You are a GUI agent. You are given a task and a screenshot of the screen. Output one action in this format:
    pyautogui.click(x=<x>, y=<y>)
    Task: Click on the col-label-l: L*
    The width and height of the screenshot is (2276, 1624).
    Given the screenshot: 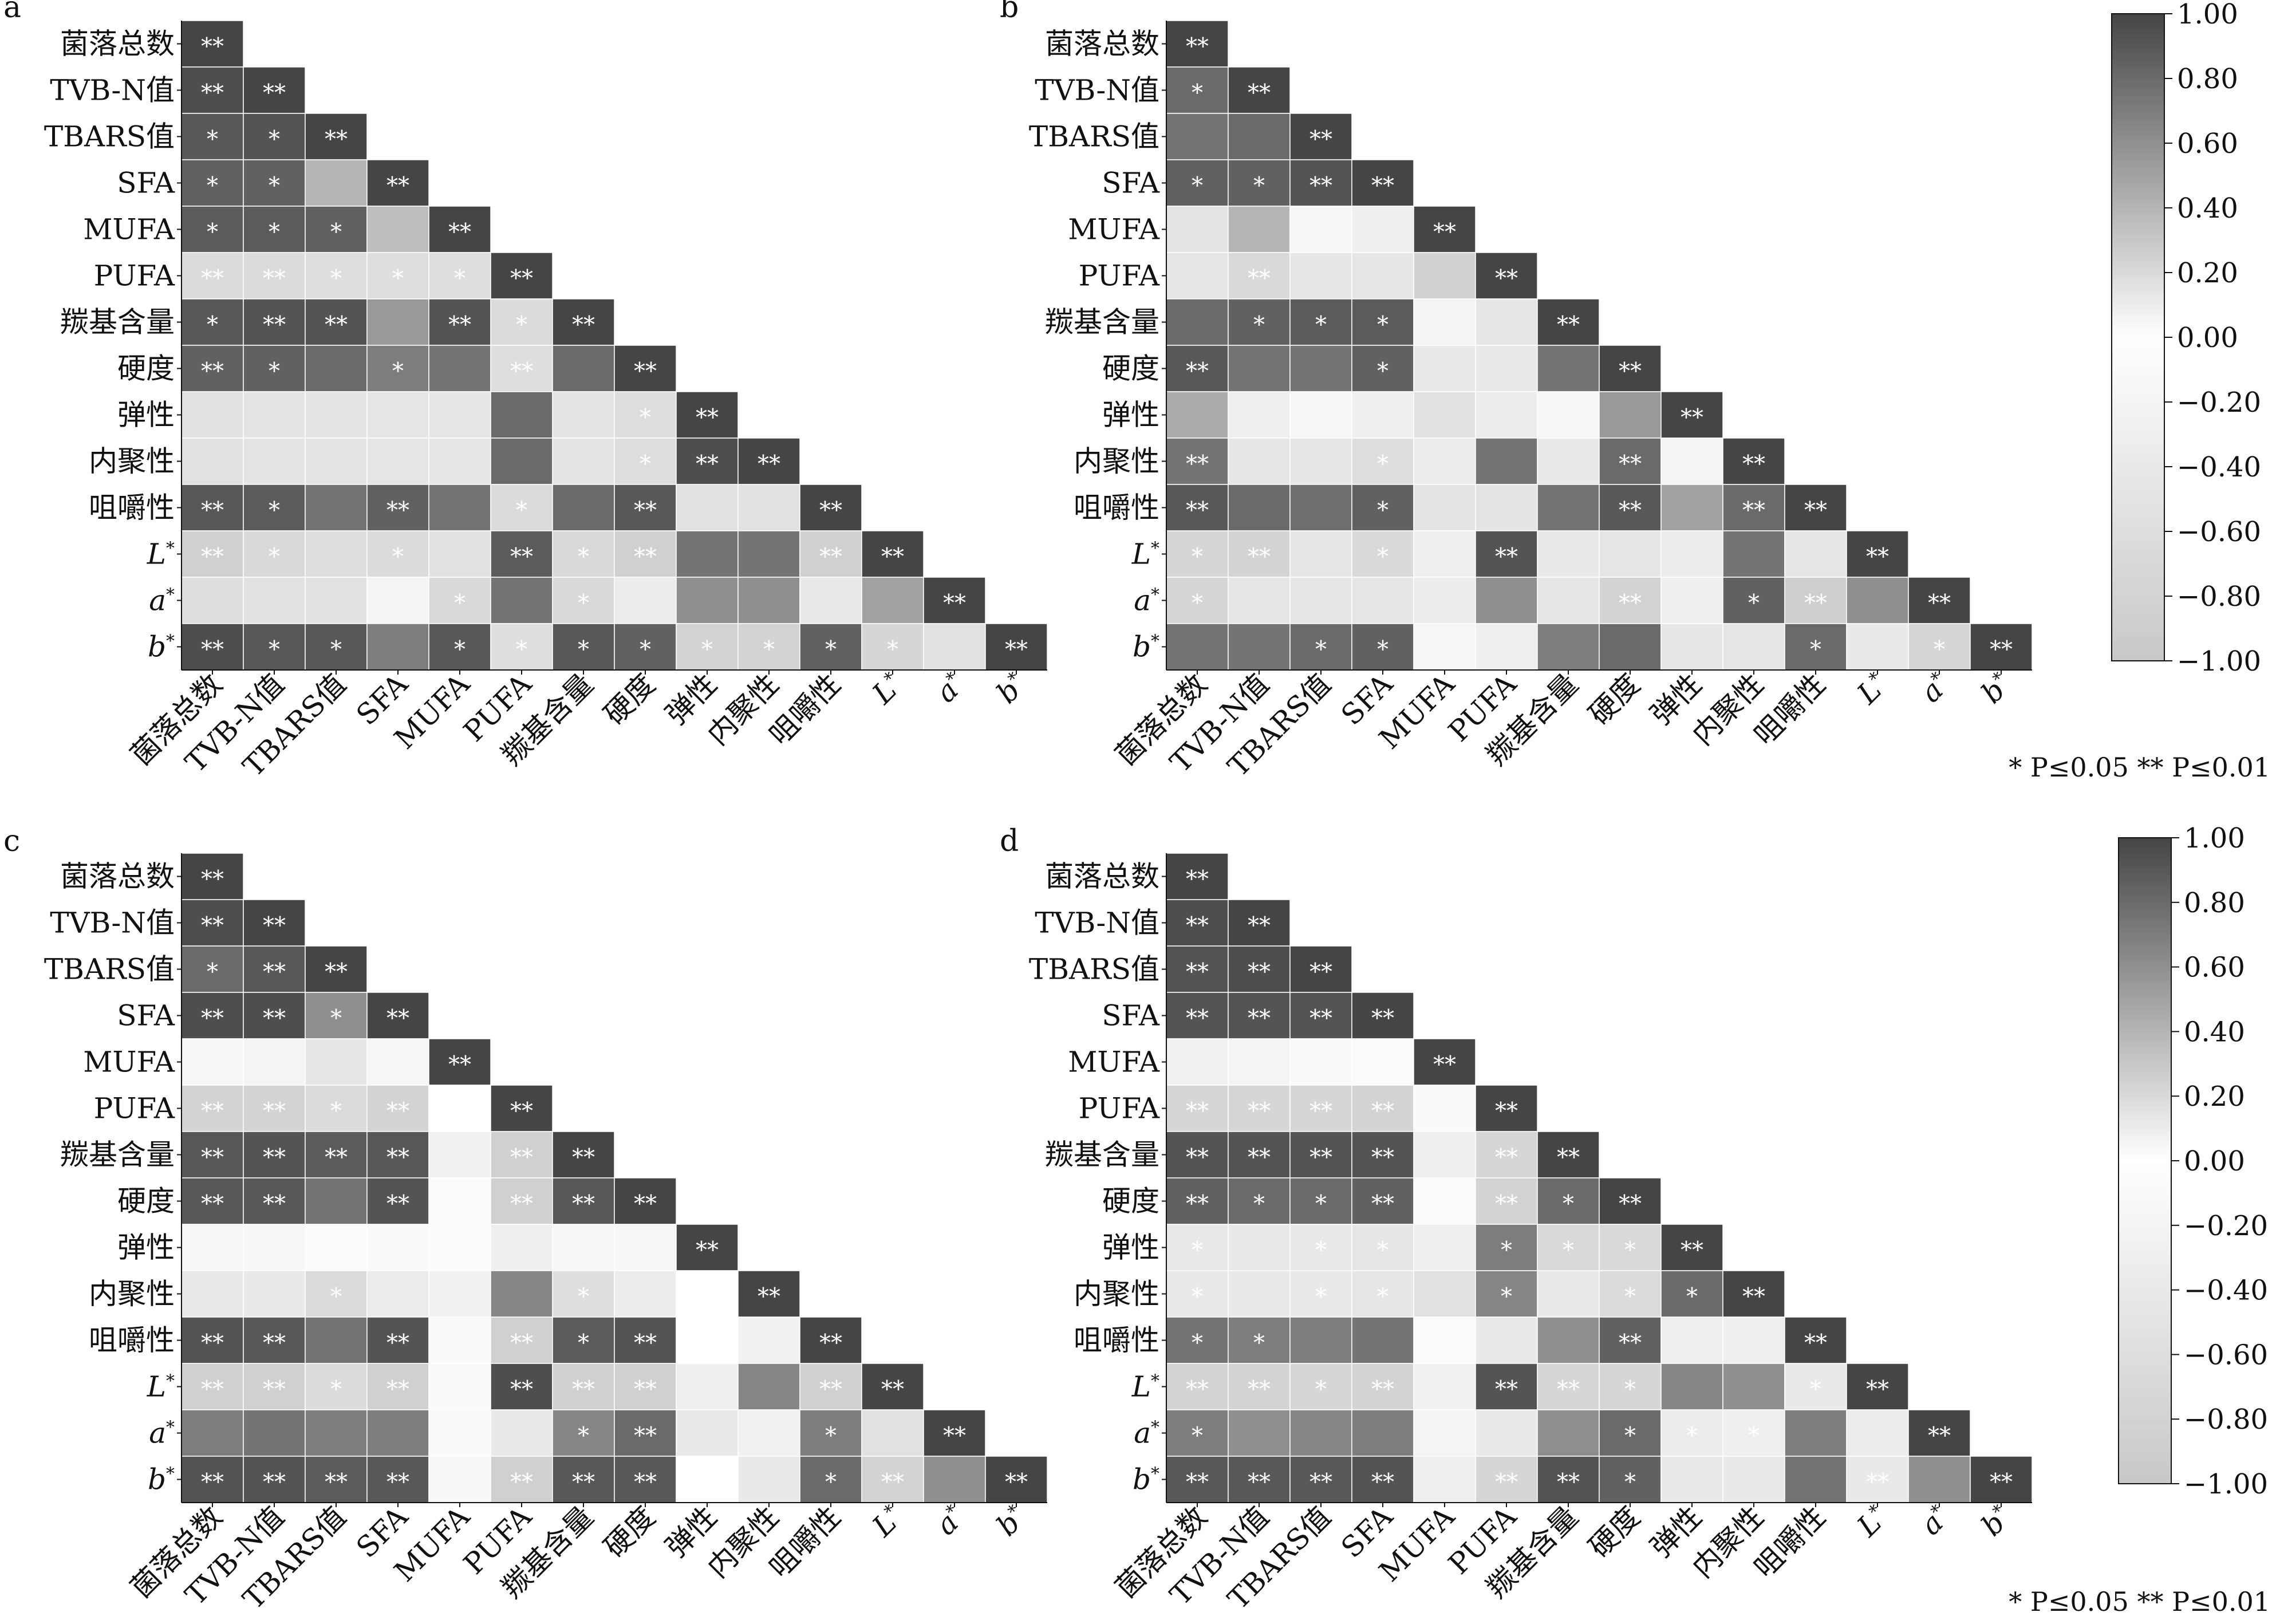 What is the action you would take?
    pyautogui.click(x=1873, y=689)
    